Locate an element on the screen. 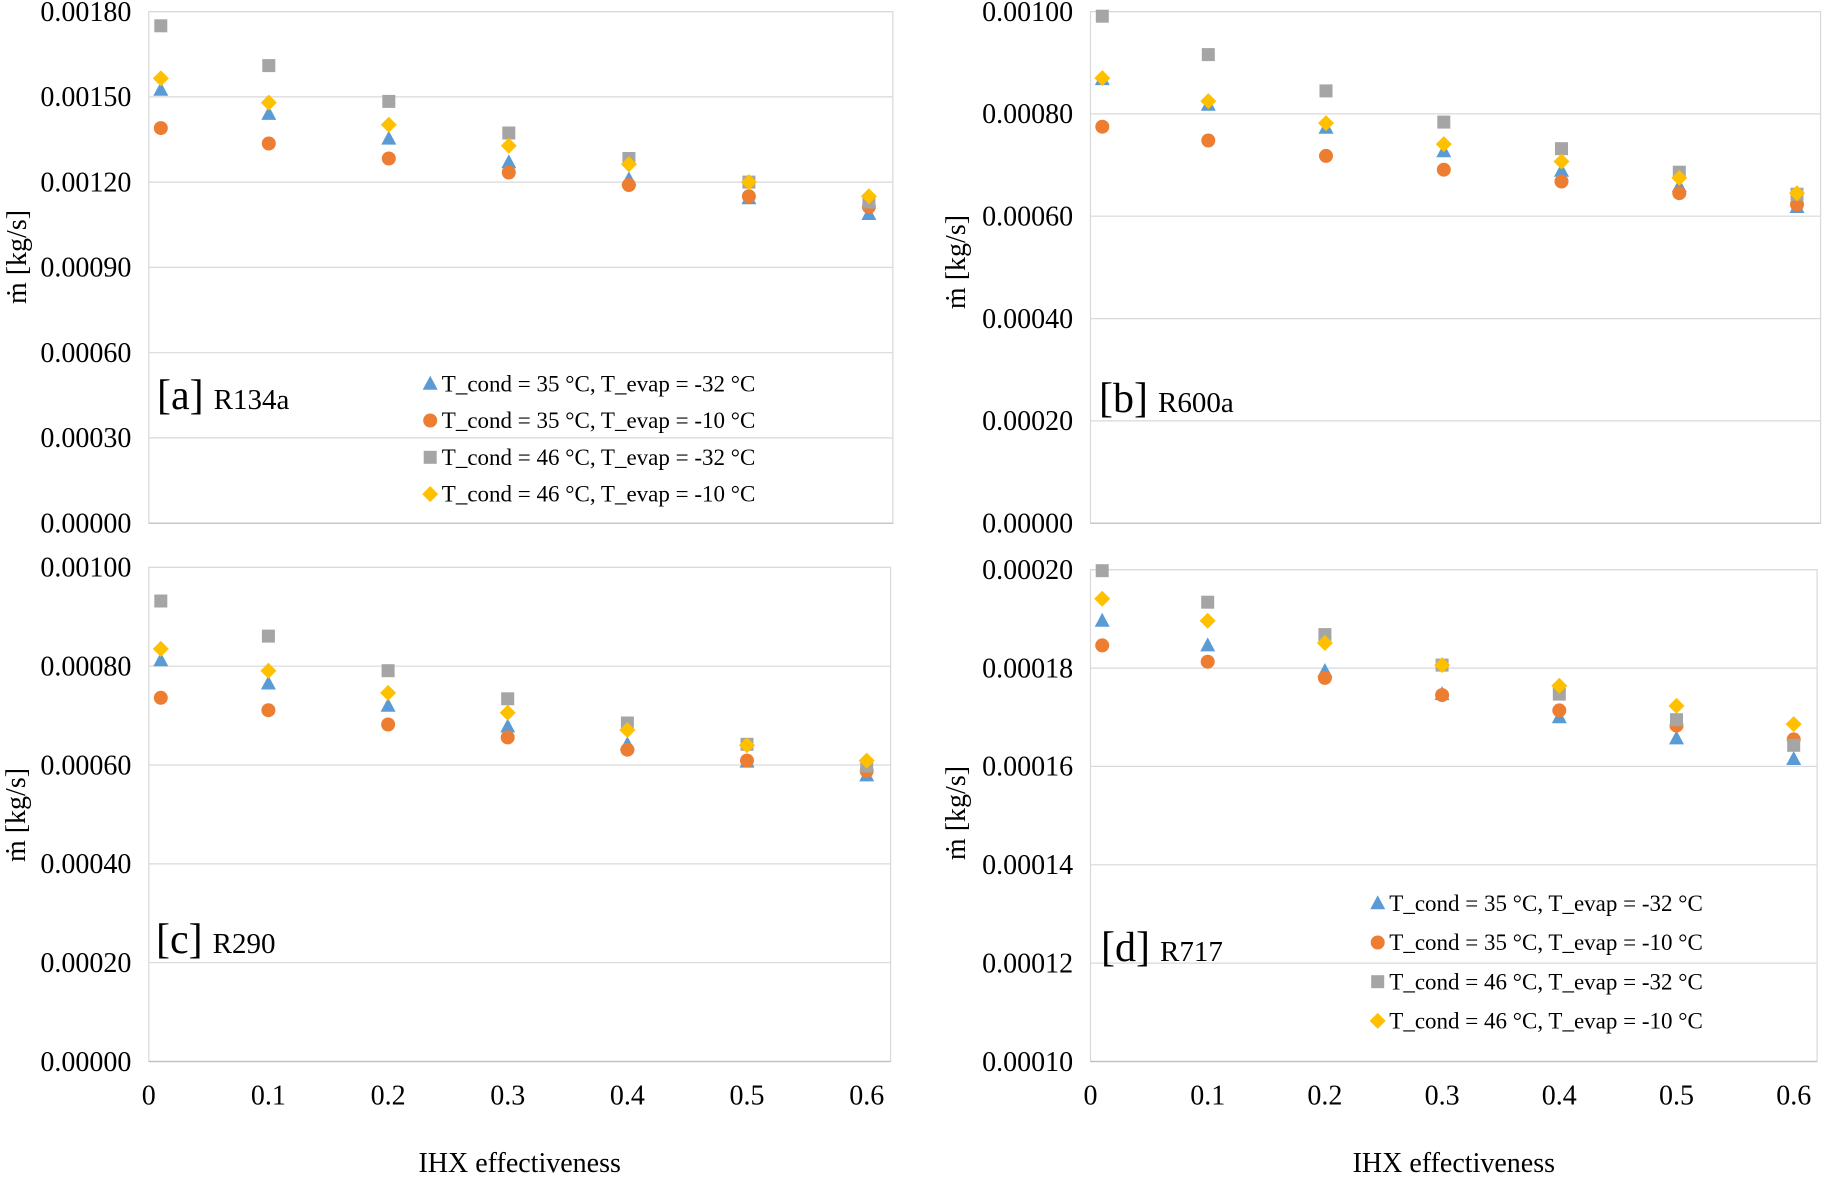 Image resolution: width=1823 pixels, height=1177 pixels. x-tick-label: 0.2 is located at coordinates (1324, 1096).